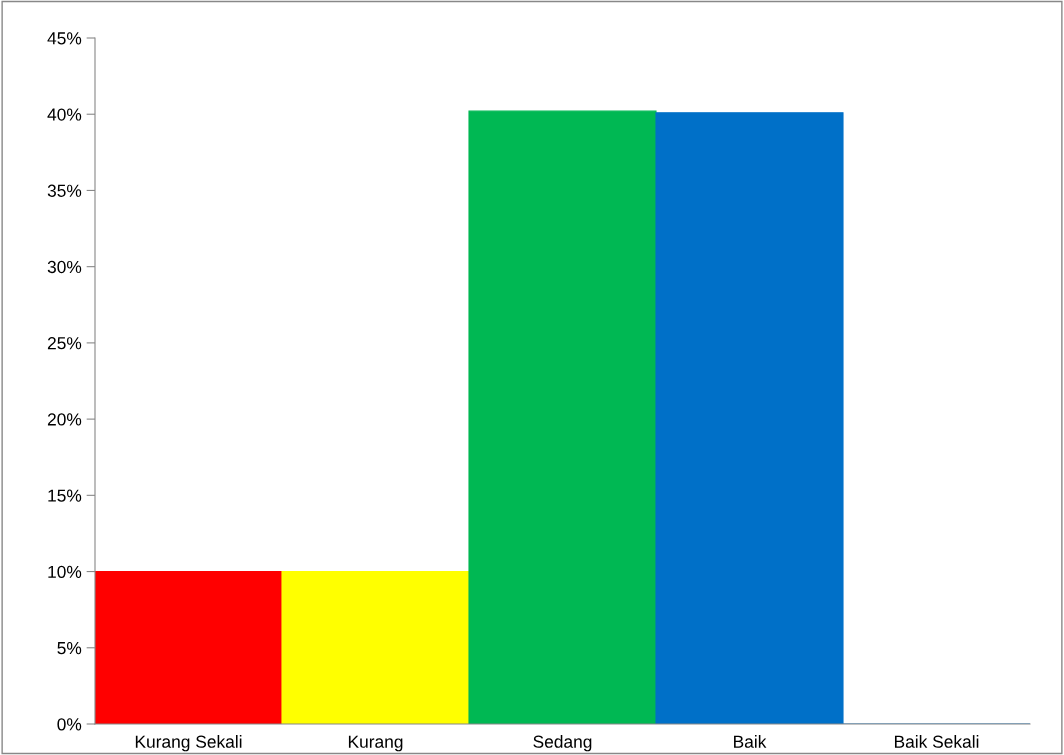 Image resolution: width=1064 pixels, height=755 pixels. I want to click on y-tick-label: 5%, so click(69, 648).